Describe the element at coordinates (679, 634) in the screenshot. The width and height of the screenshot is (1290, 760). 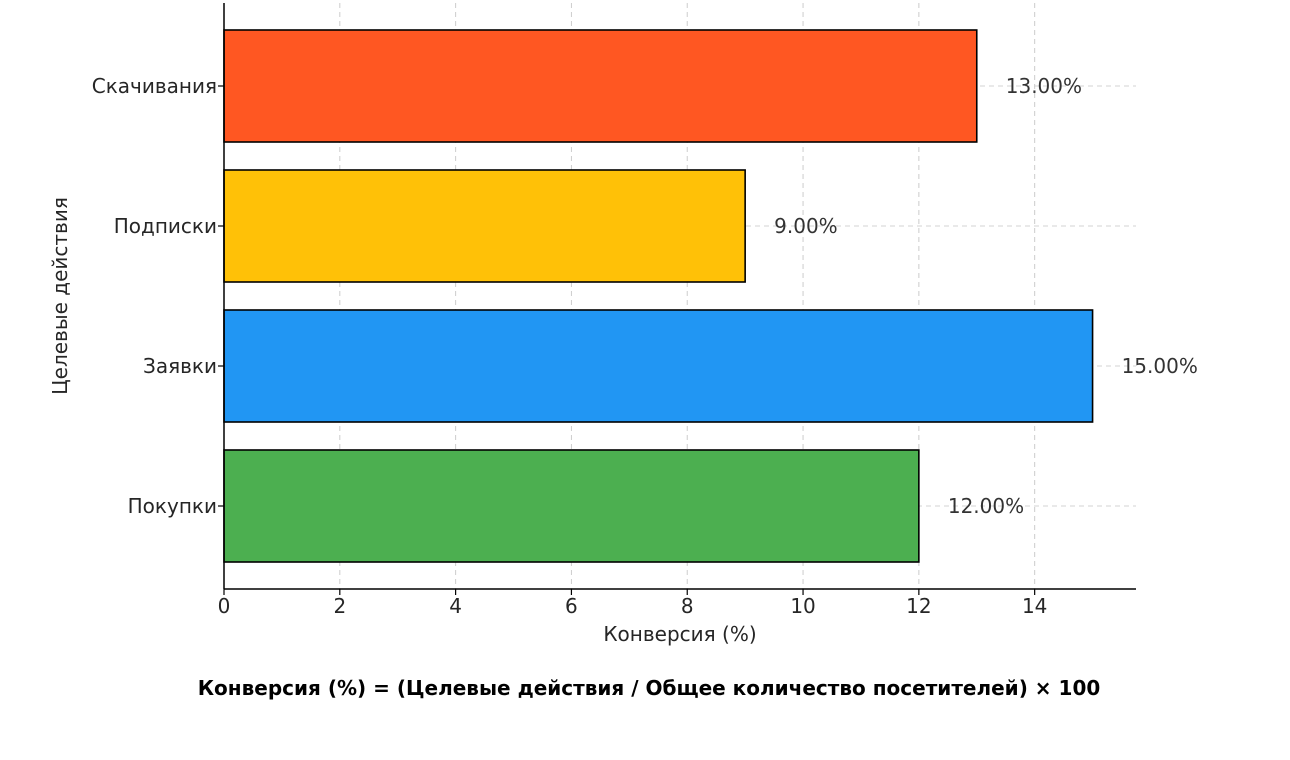
I see `x-axis-title: Конверсия (%)` at that location.